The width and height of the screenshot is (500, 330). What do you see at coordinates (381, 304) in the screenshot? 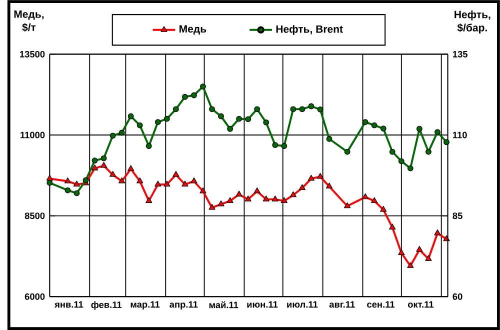
I see `x-tick-label: сен.11` at bounding box center [381, 304].